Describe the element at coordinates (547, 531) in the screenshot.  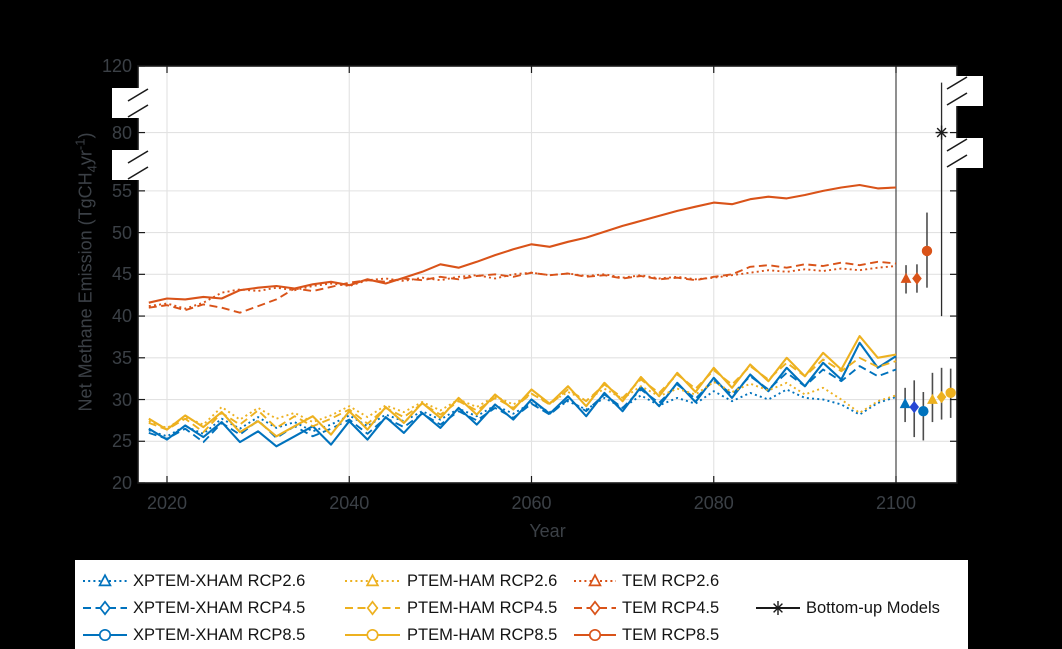
I see `x-axis-label: Year` at that location.